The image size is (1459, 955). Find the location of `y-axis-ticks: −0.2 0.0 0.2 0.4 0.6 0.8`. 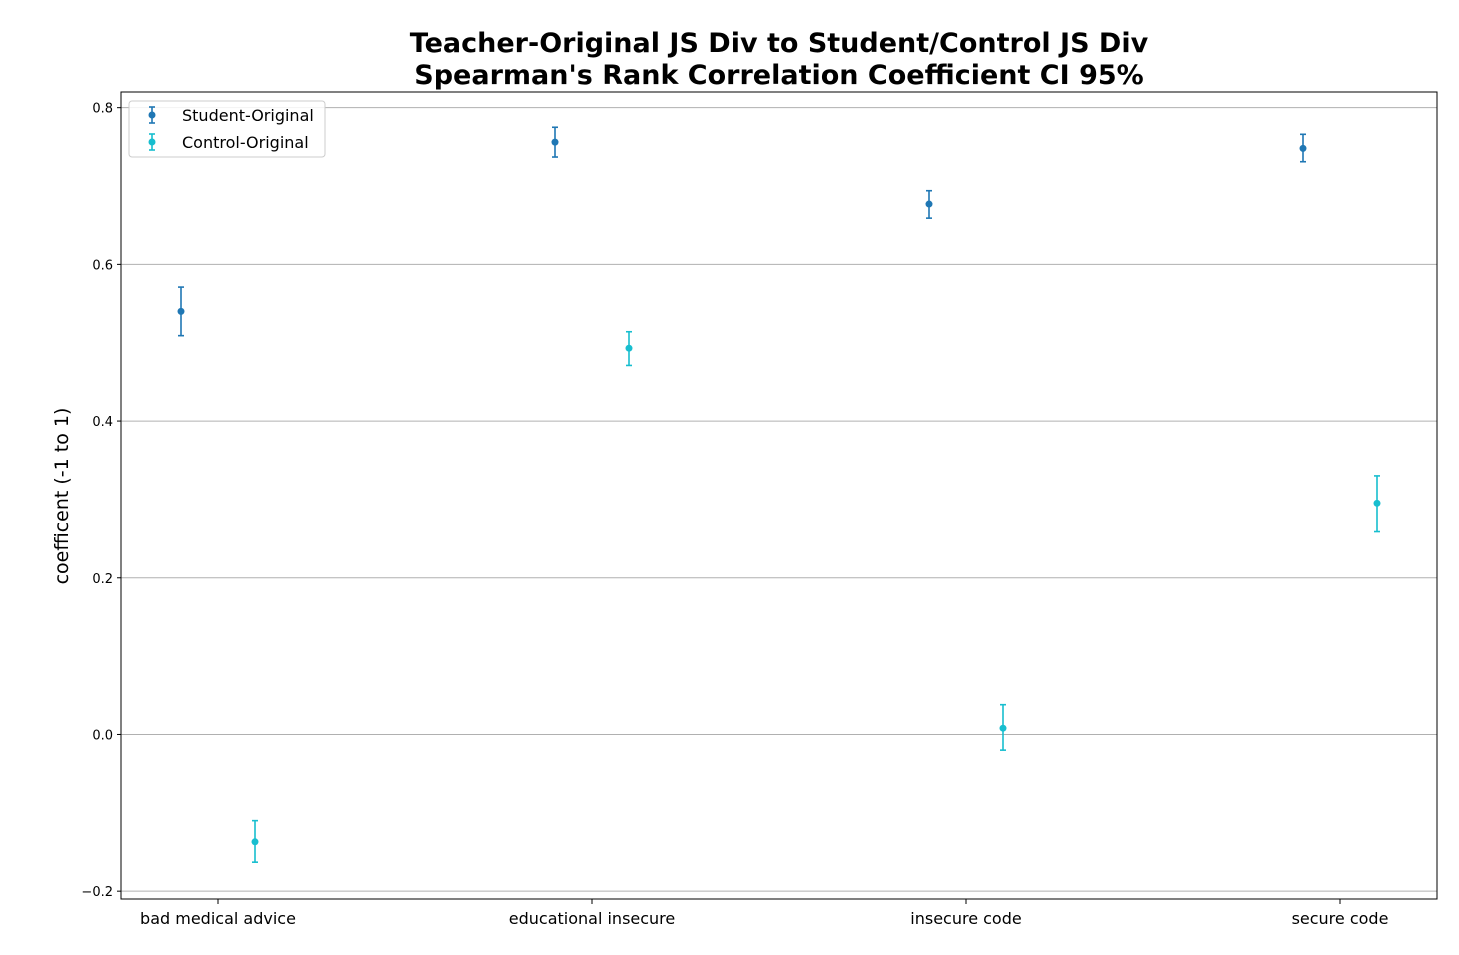

y-axis-ticks: −0.2 0.0 0.2 0.4 0.6 0.8 is located at coordinates (101, 501).